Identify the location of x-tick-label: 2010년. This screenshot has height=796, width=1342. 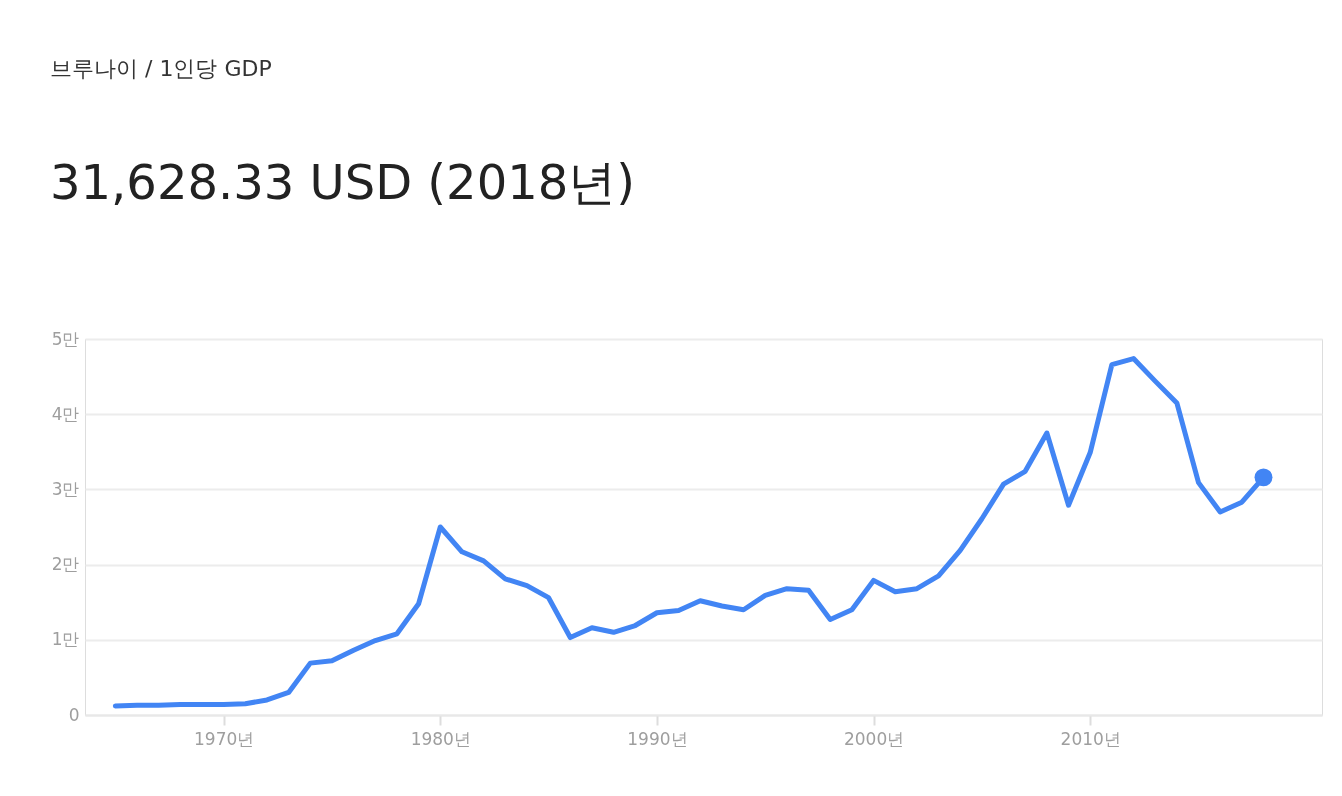
(1090, 738).